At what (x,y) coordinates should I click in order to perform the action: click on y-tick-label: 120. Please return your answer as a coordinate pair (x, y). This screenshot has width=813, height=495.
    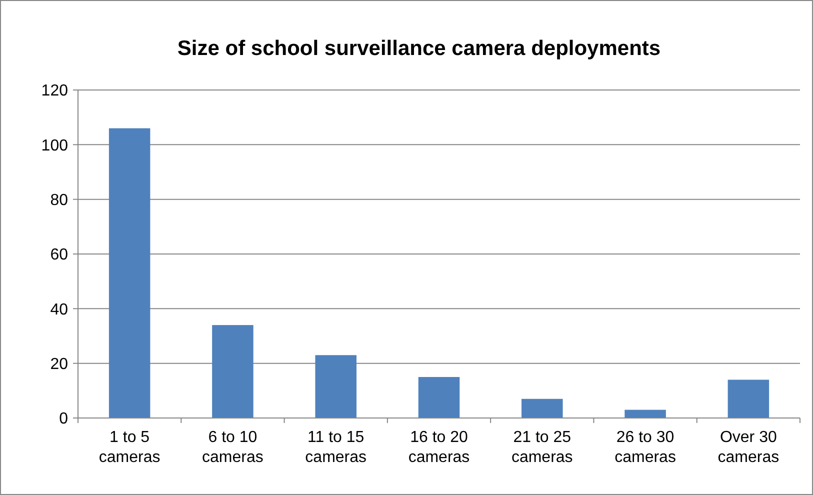
    Looking at the image, I should click on (54, 91).